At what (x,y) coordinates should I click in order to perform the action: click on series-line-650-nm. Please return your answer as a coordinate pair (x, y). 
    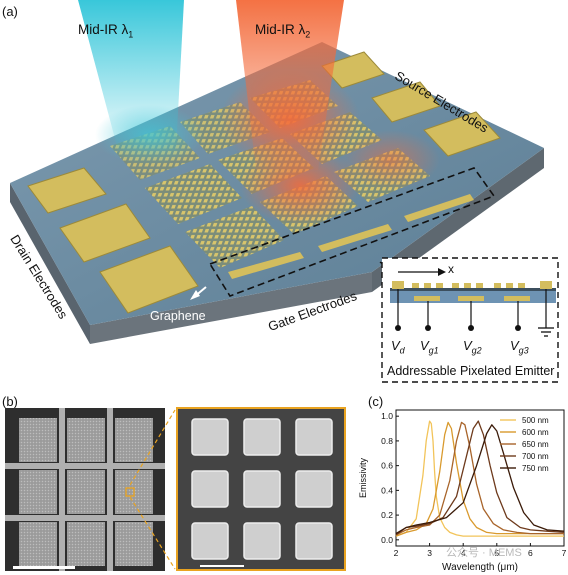
    Looking at the image, I should click on (479, 478).